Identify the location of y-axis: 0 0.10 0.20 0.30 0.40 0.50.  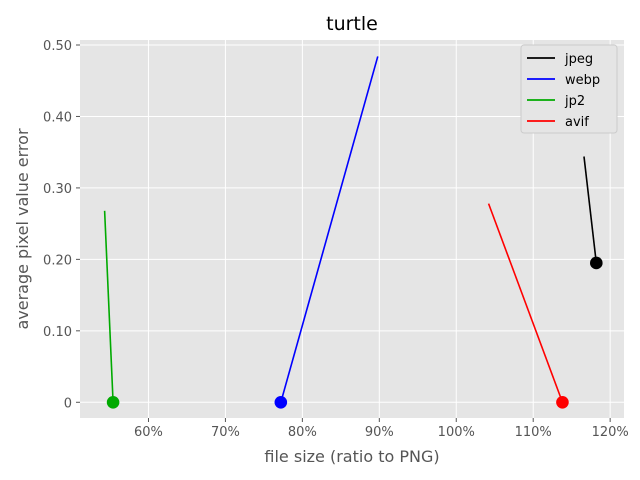
(61, 225).